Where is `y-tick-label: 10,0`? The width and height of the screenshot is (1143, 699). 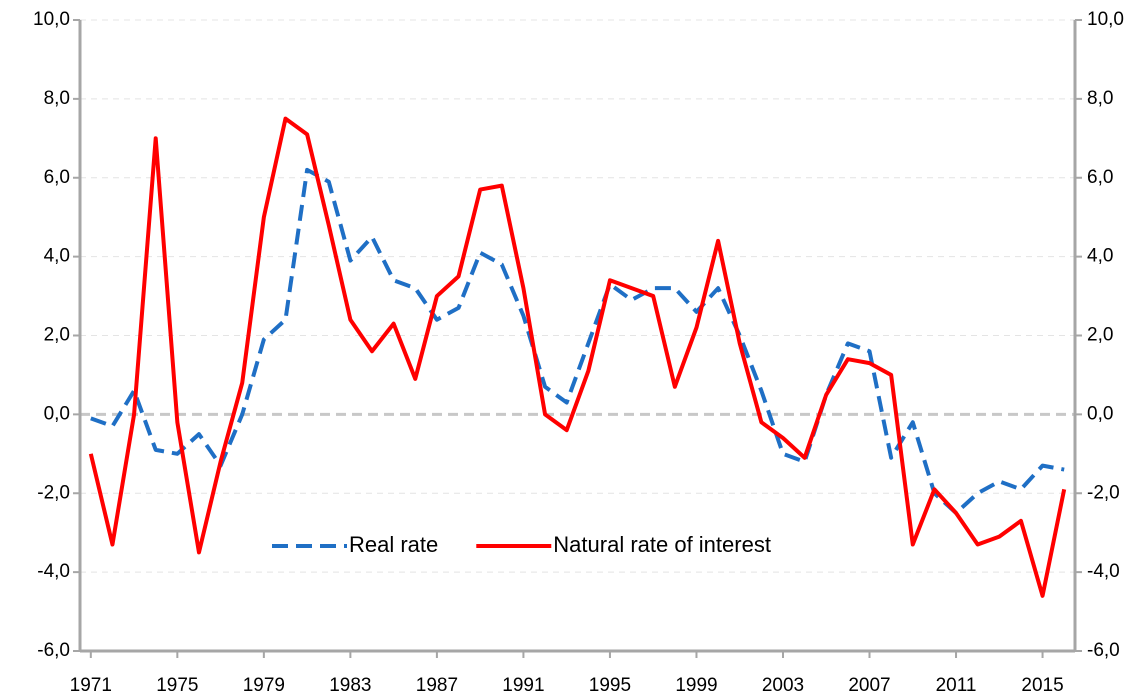 y-tick-label: 10,0 is located at coordinates (51, 19).